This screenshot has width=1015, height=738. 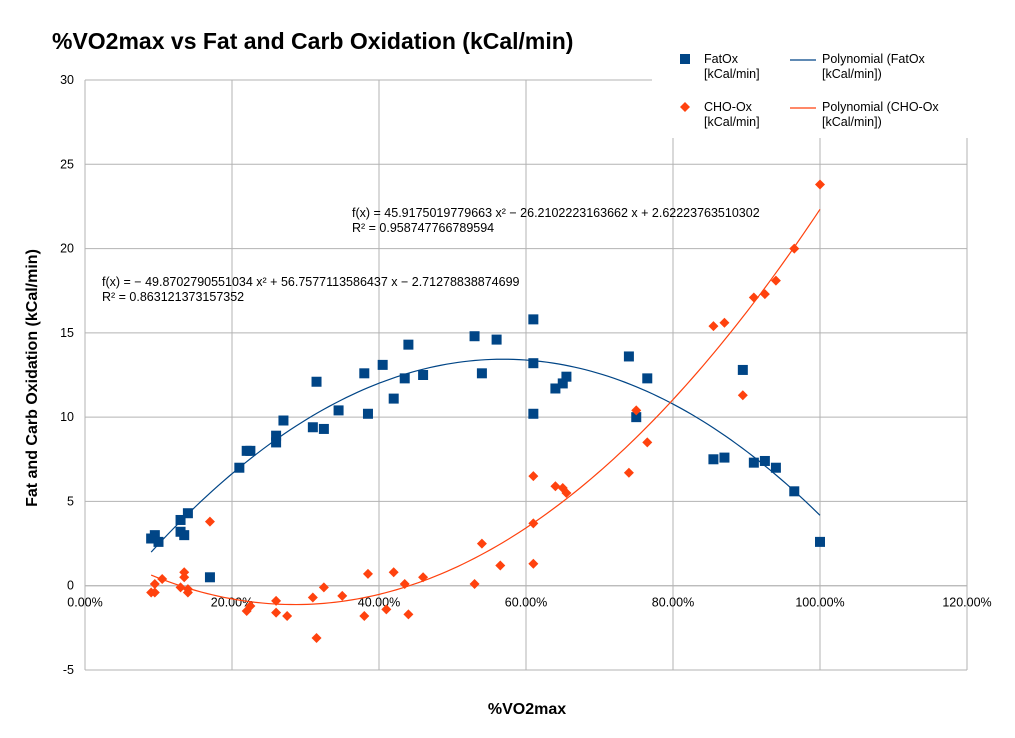 I want to click on y-tick-label: 5, so click(x=70, y=501).